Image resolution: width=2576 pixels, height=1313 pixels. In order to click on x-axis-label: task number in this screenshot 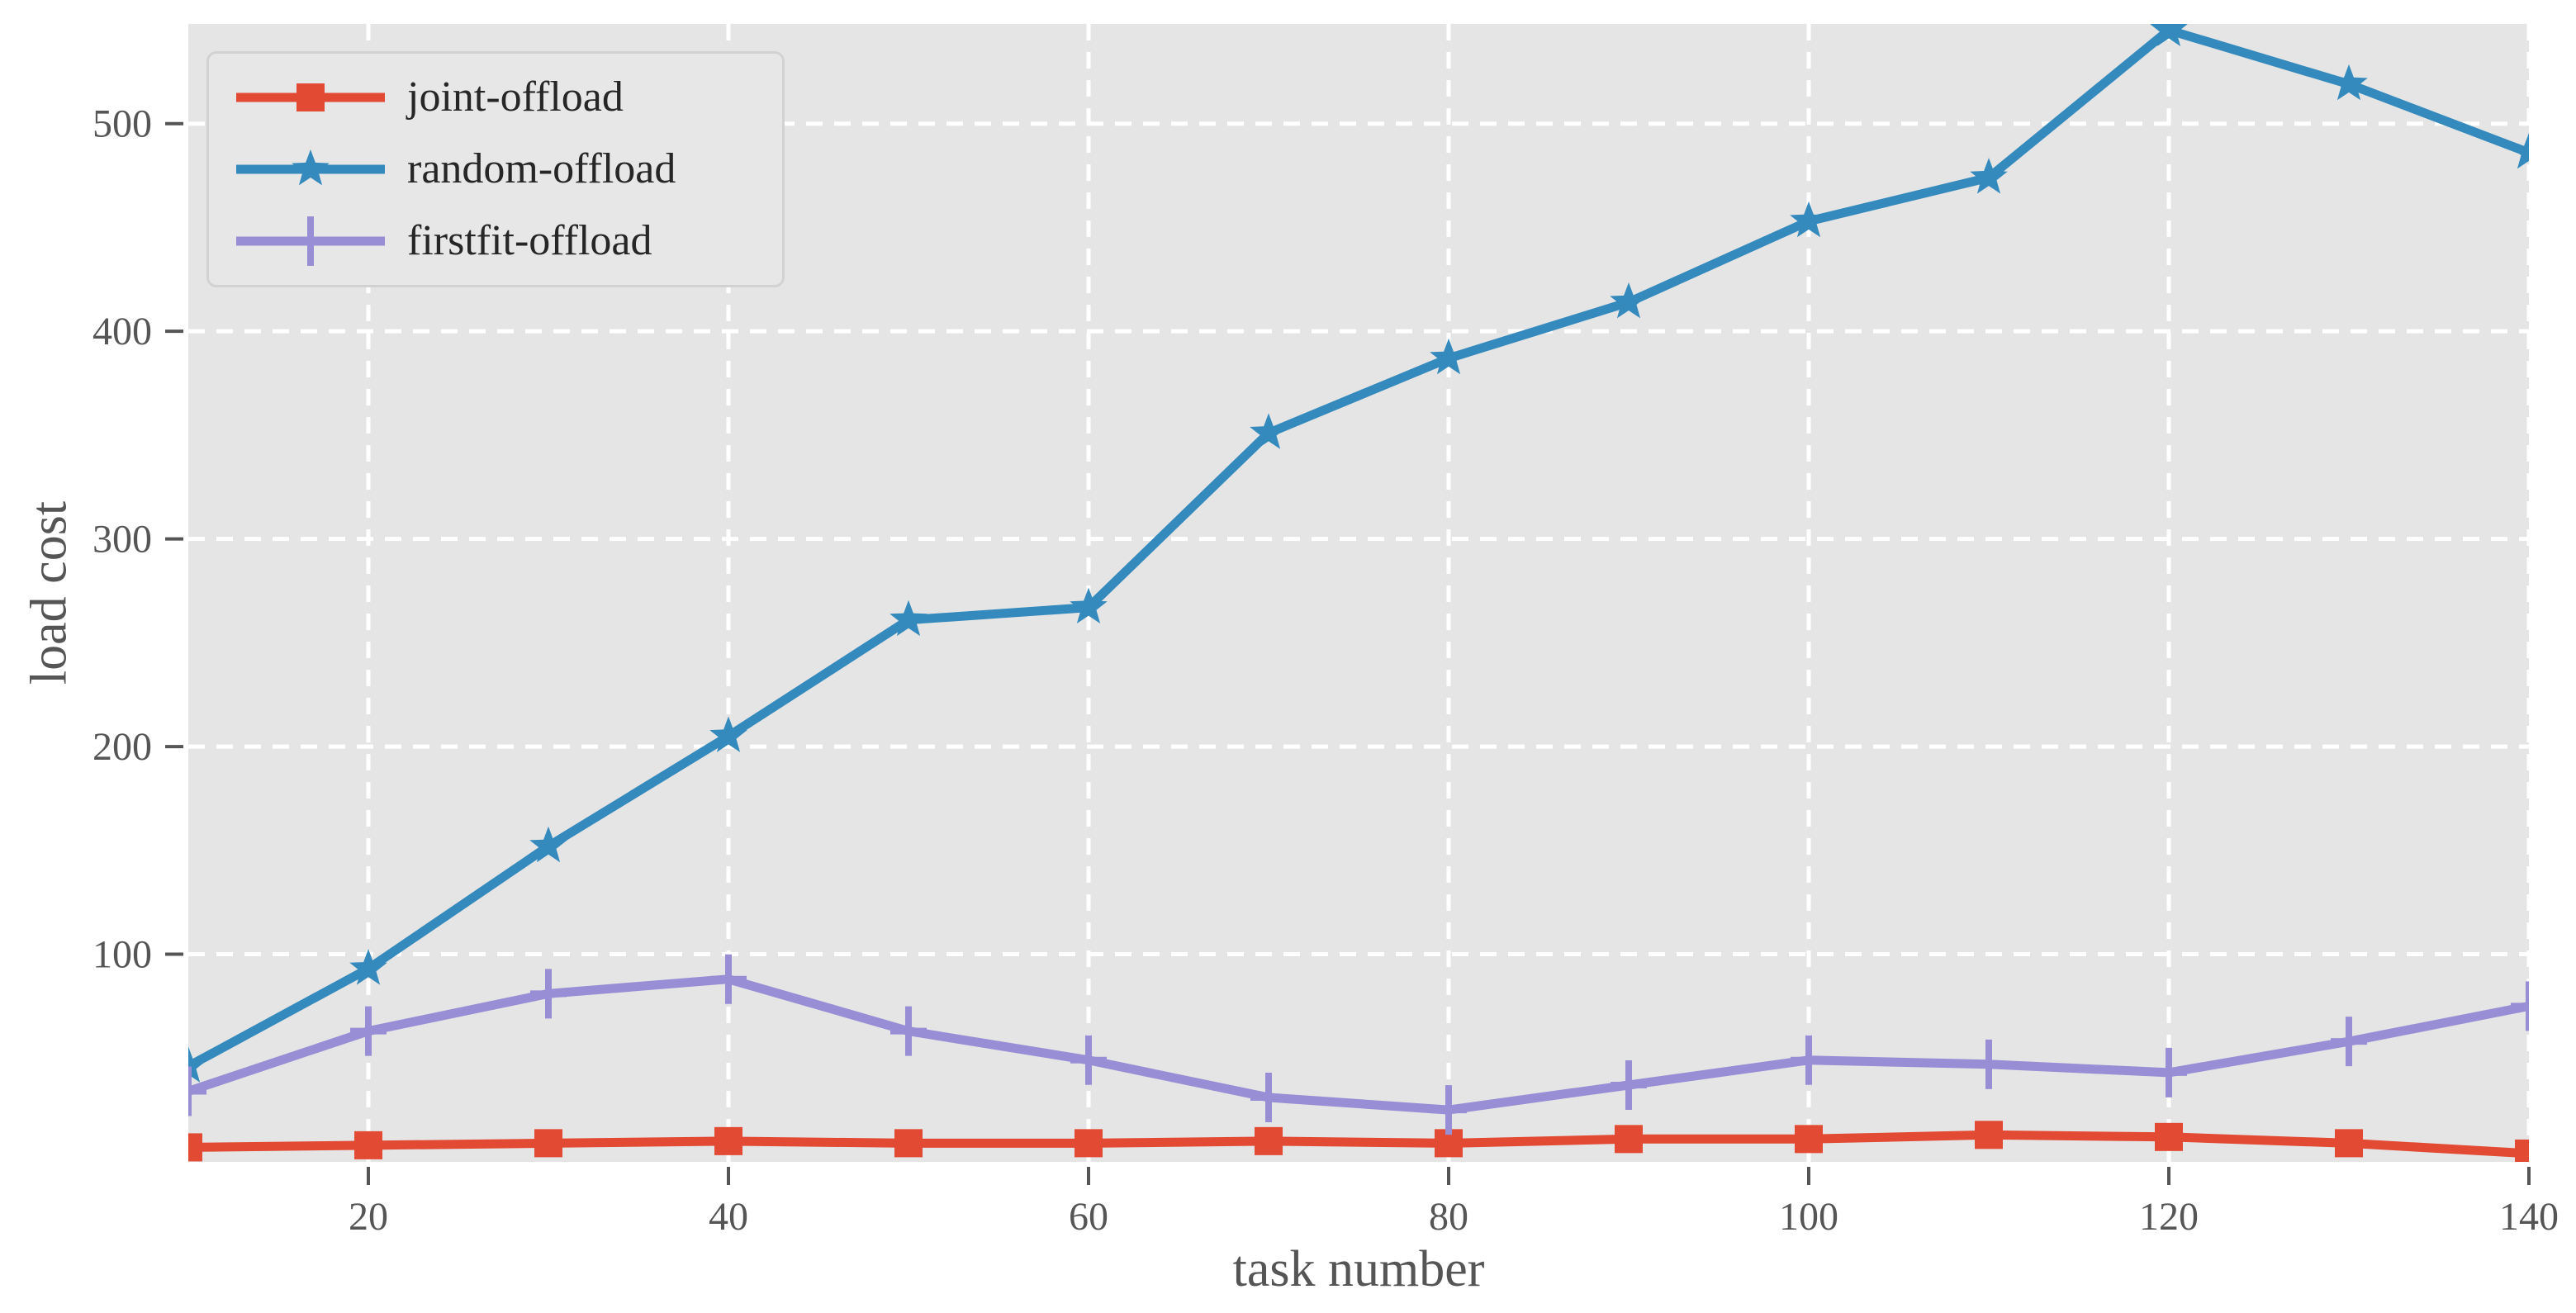, I will do `click(1358, 1269)`.